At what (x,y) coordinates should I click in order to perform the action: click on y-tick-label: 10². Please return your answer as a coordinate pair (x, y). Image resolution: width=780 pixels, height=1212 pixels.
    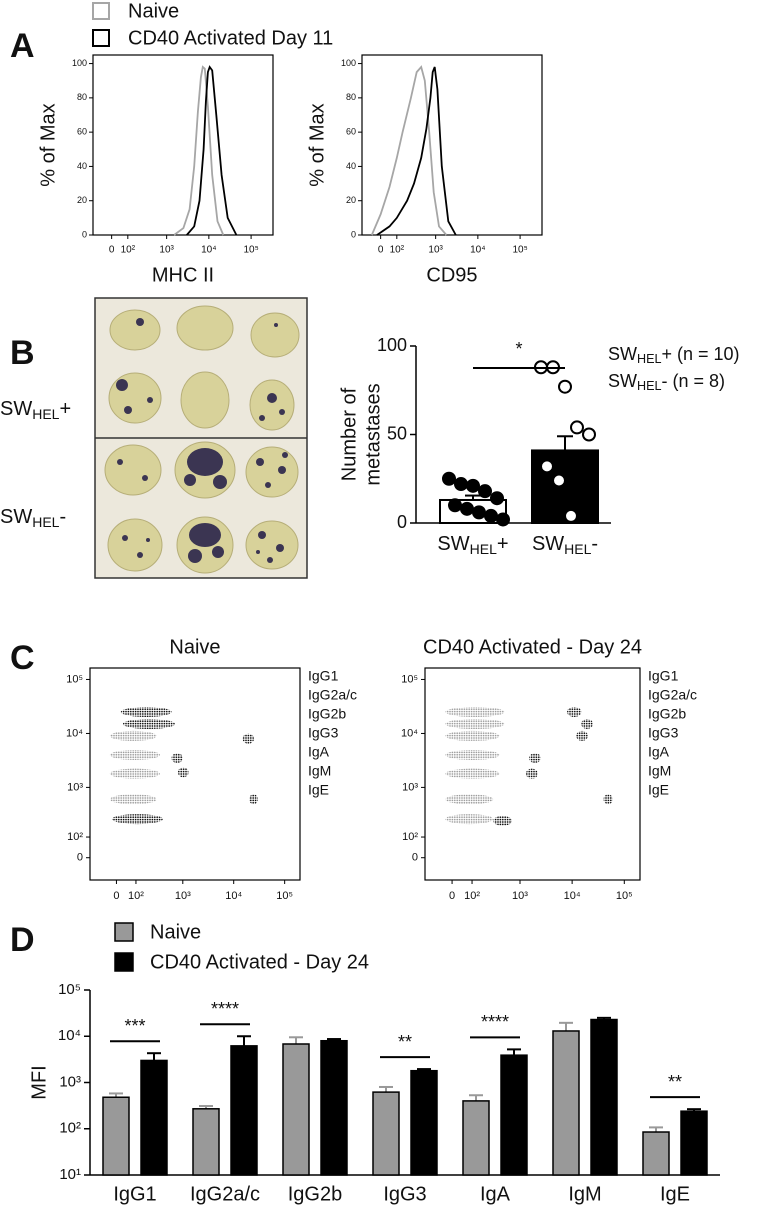
    Looking at the image, I should click on (70, 1128).